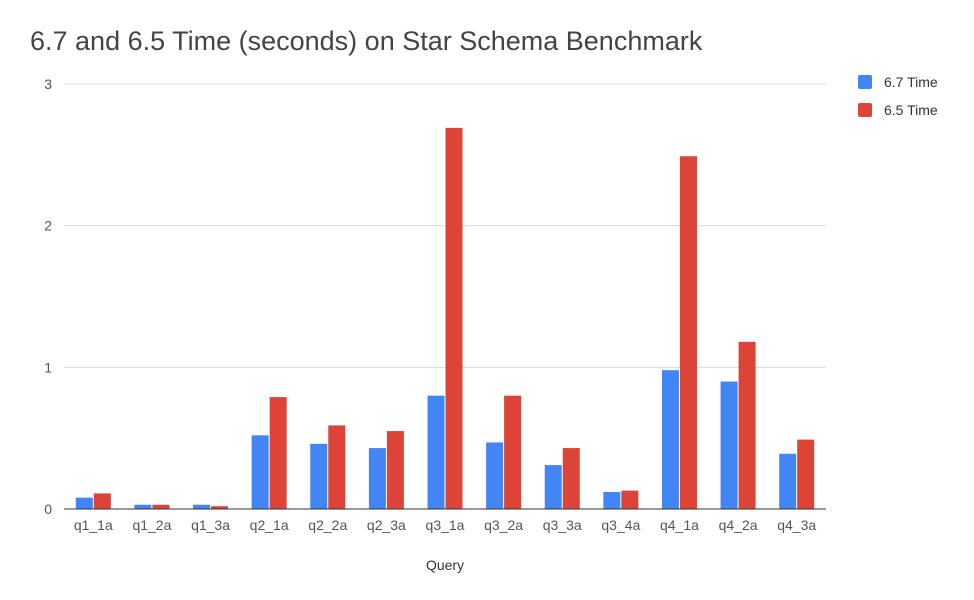 The image size is (974, 600). I want to click on x-tick-label: q4_3a, so click(796, 525).